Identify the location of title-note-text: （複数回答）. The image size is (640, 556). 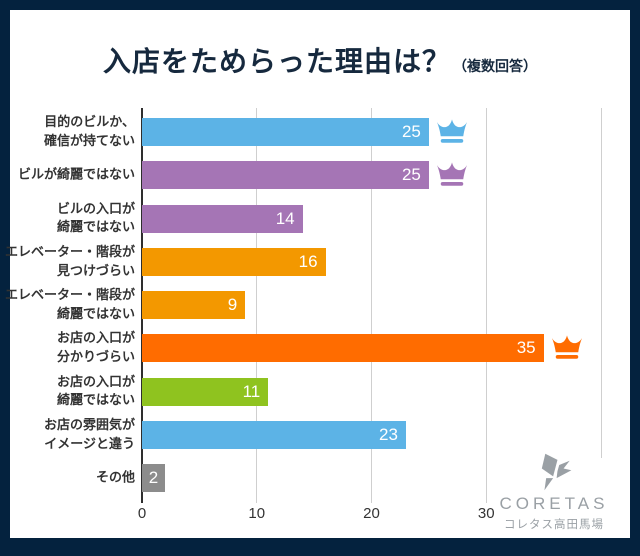
(495, 66).